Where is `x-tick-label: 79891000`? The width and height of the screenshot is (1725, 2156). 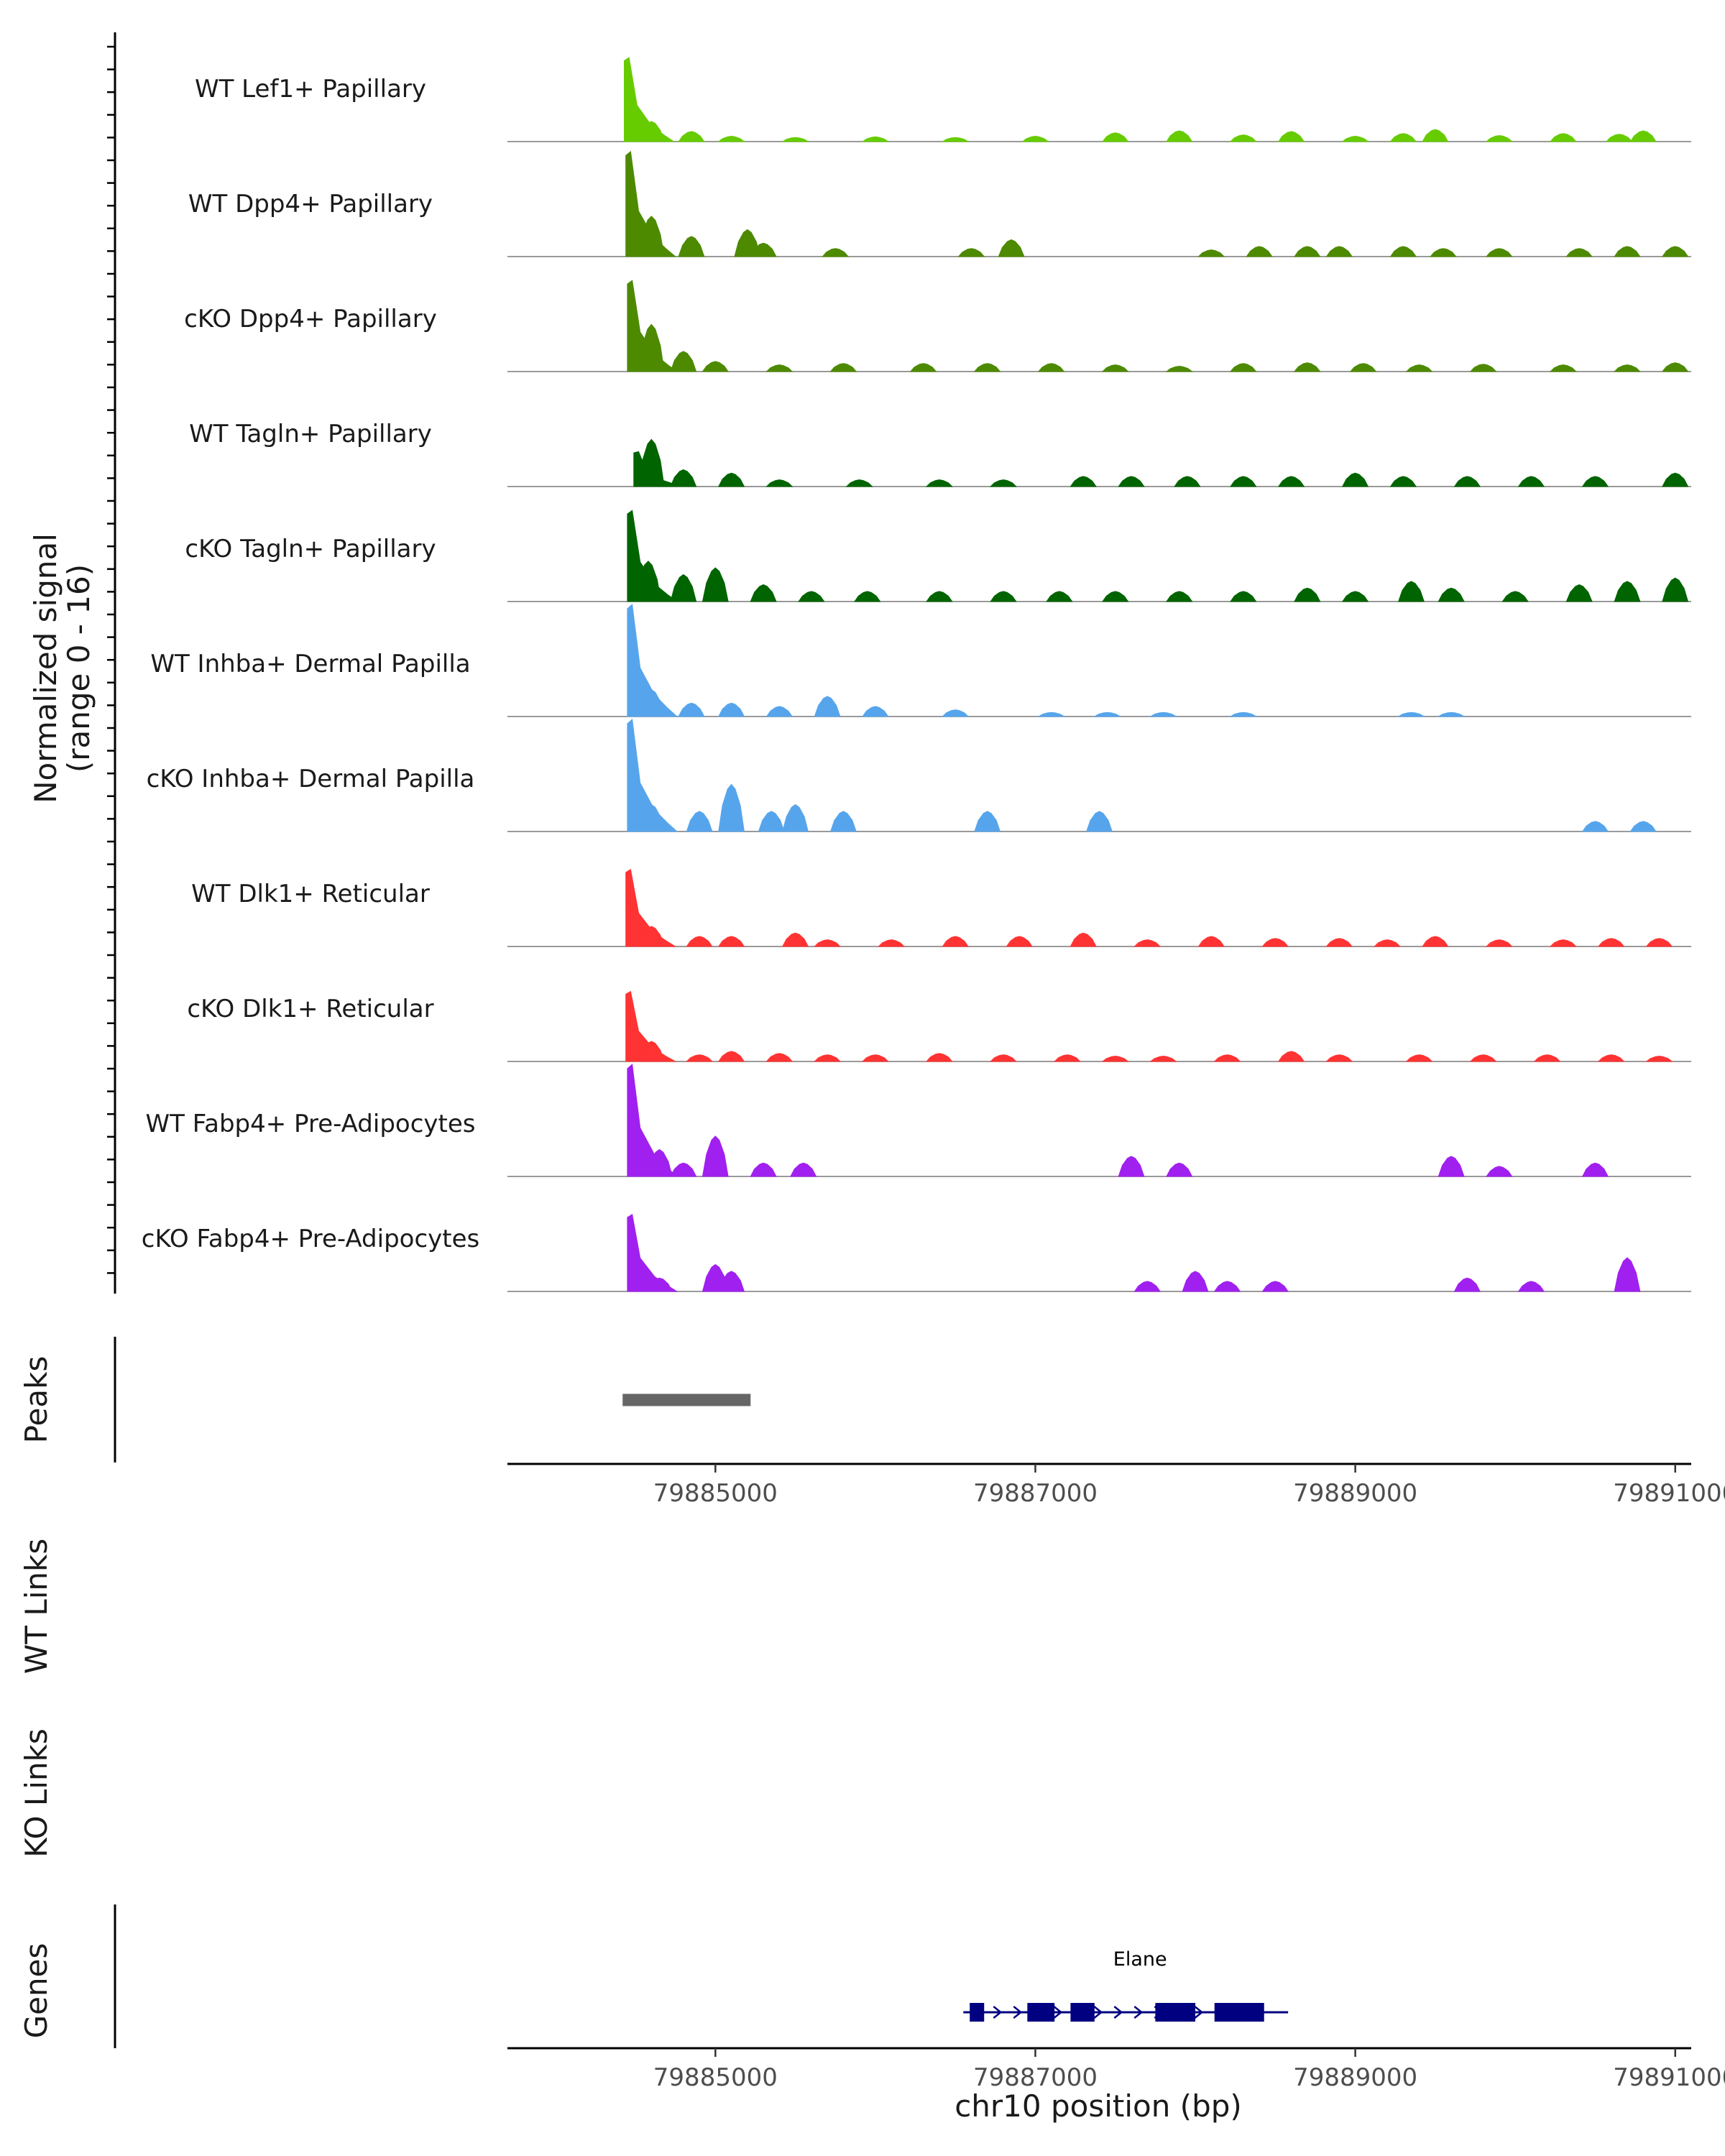 x-tick-label: 79891000 is located at coordinates (1669, 1493).